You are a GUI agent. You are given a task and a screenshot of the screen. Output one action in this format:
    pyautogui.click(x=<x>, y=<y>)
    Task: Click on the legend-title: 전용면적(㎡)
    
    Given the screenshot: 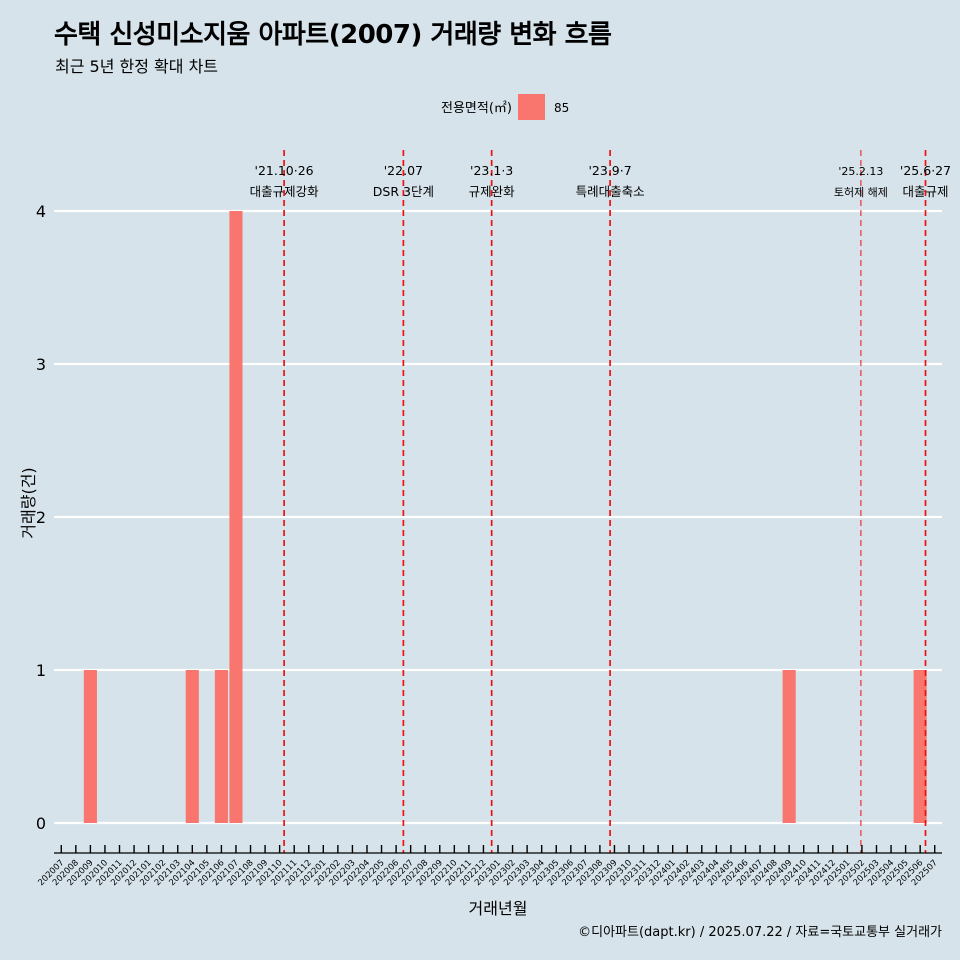 What is the action you would take?
    pyautogui.click(x=476, y=108)
    